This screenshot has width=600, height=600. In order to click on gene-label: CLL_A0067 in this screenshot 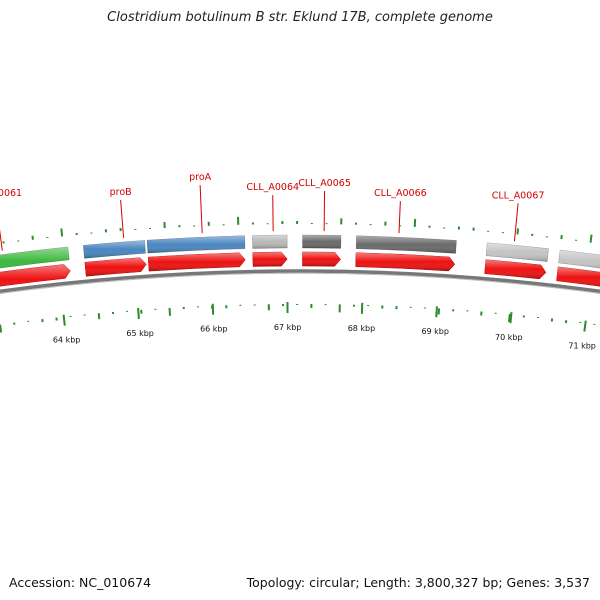, I will do `click(518, 195)`.